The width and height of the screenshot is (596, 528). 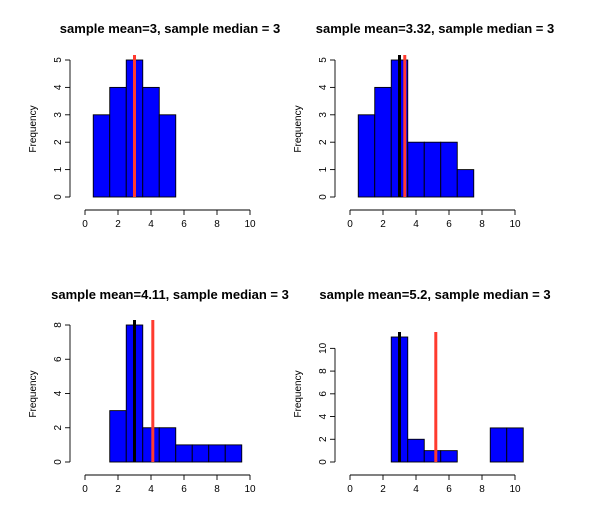 I want to click on panel-title: sample mean=3, sample median = 3, so click(x=170, y=28).